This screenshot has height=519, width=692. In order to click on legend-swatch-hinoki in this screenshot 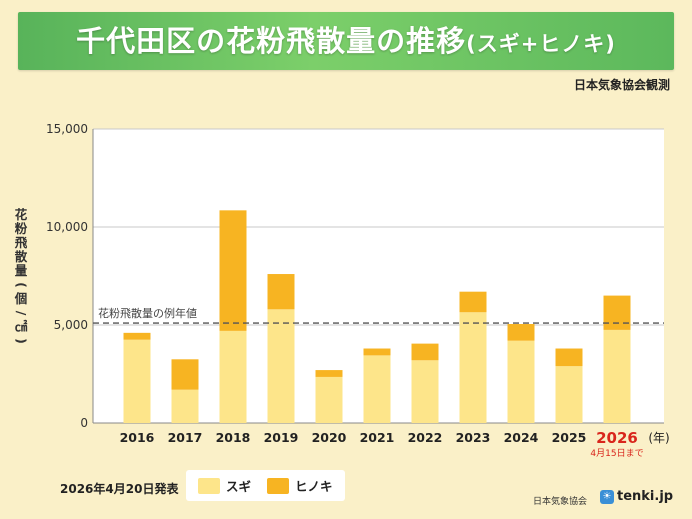, I will do `click(278, 485)`.